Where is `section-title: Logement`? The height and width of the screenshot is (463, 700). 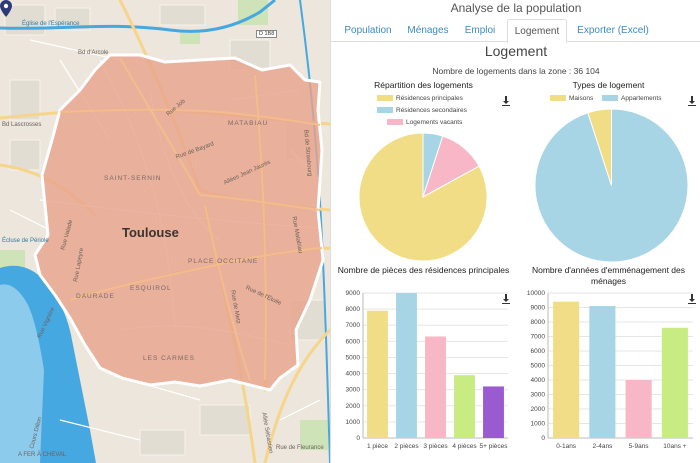
section-title: Logement is located at coordinates (516, 51).